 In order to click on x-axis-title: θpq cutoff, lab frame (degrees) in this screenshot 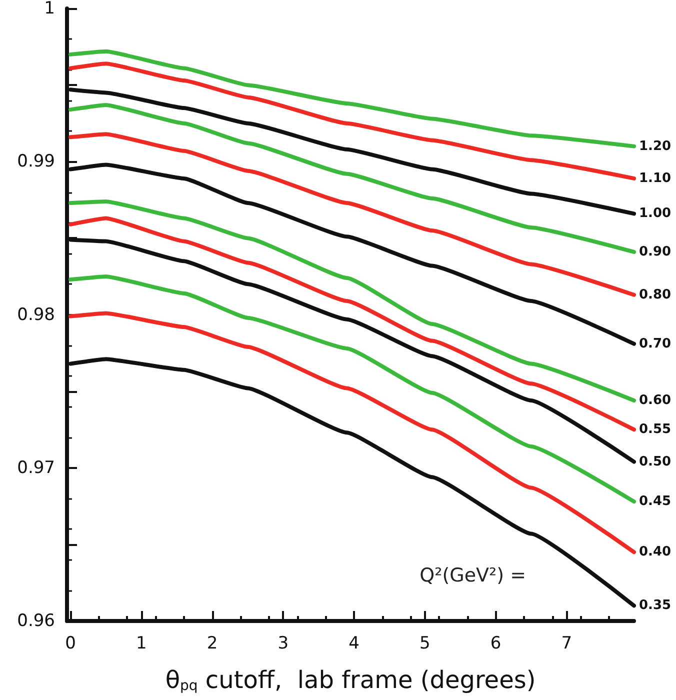, I will do `click(350, 680)`.